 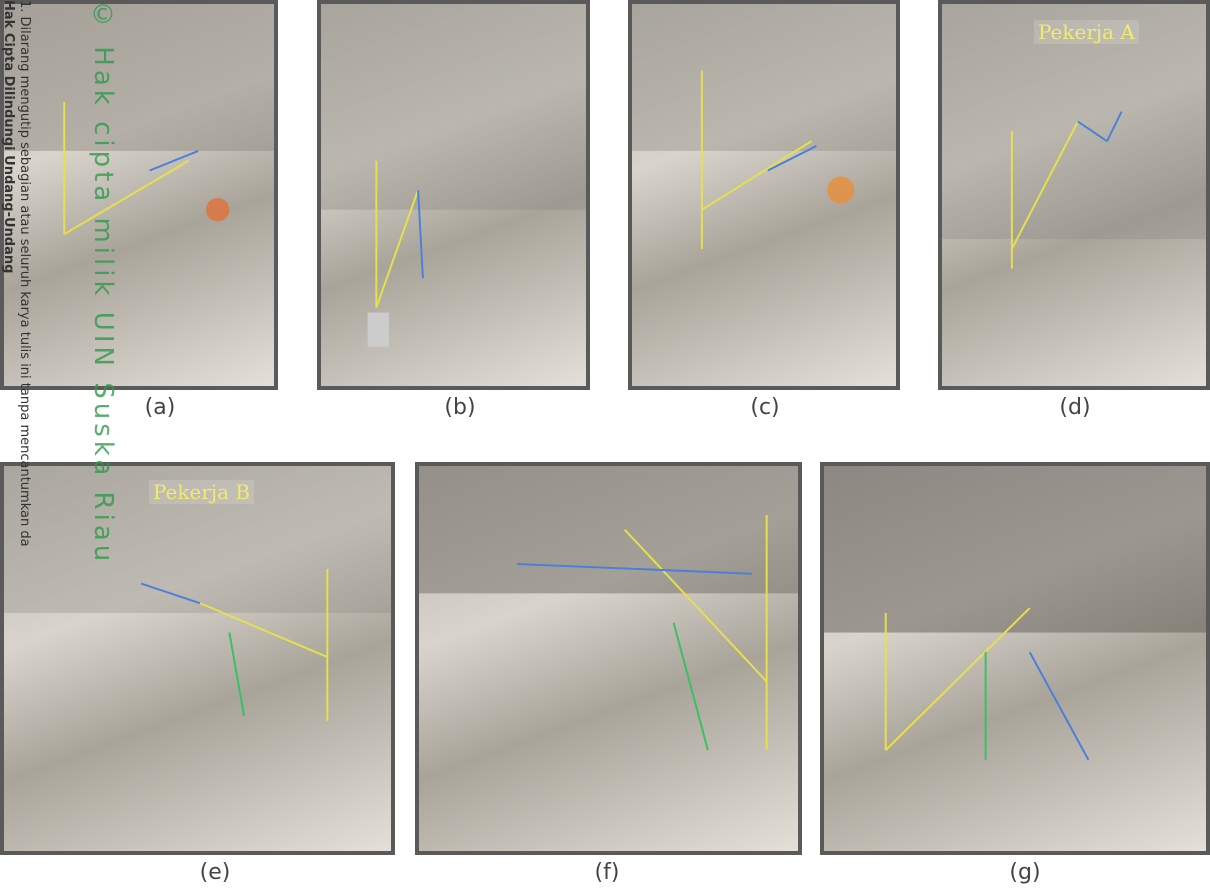 What do you see at coordinates (215, 872) in the screenshot?
I see `caption: (e)` at bounding box center [215, 872].